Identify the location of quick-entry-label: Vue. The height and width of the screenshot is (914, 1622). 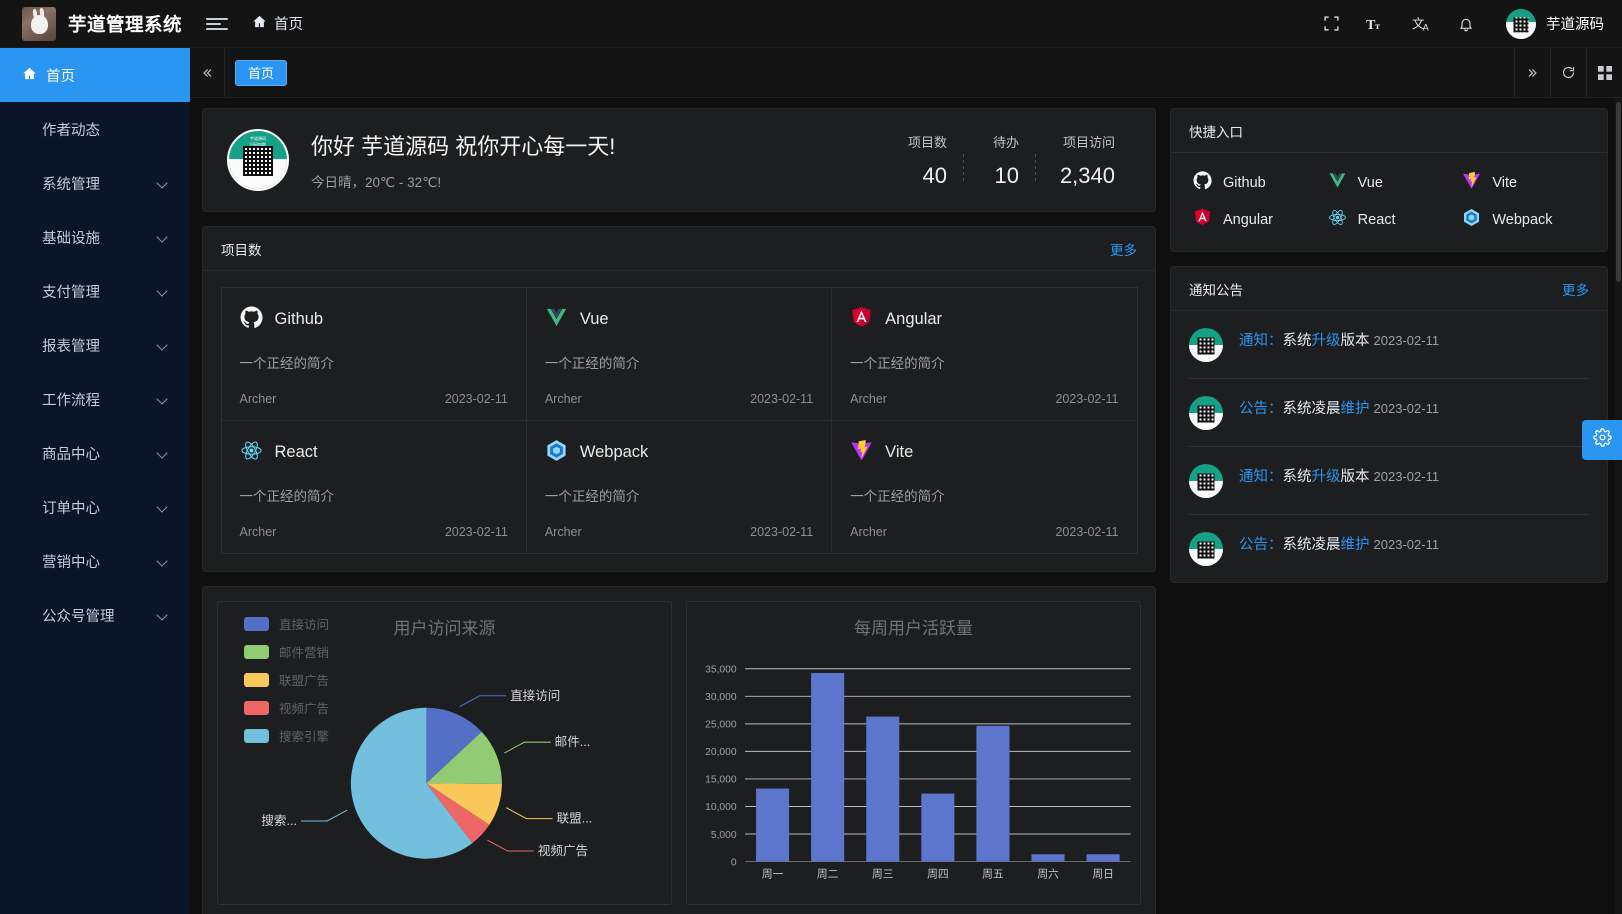
(1370, 182).